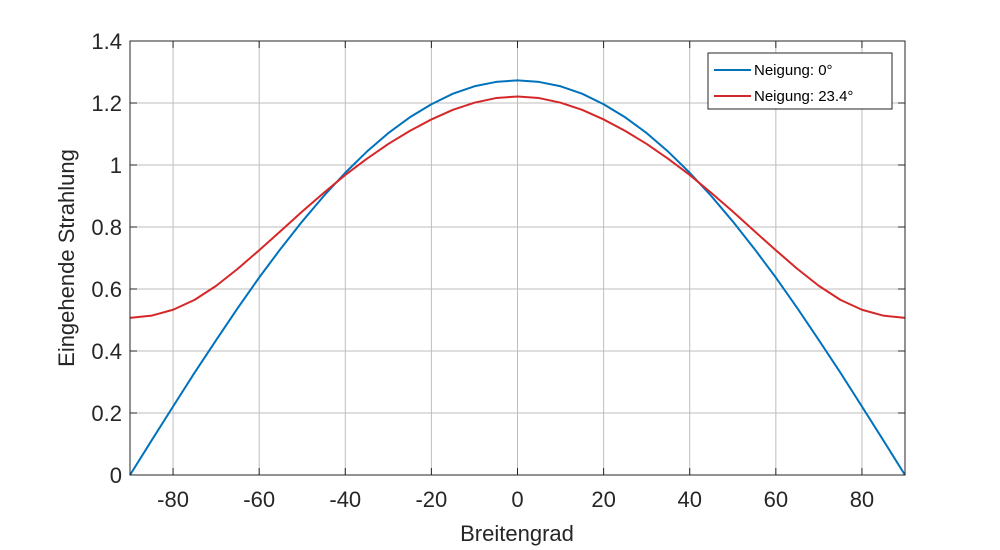 The image size is (1000, 550). I want to click on legend-label-tilt-0: Neigung: 0°, so click(793, 70).